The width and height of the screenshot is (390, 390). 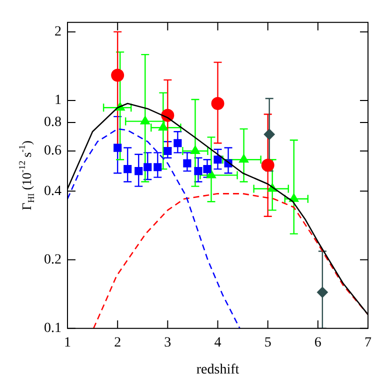 I want to click on y-tick-label: 0.4, so click(x=53, y=191).